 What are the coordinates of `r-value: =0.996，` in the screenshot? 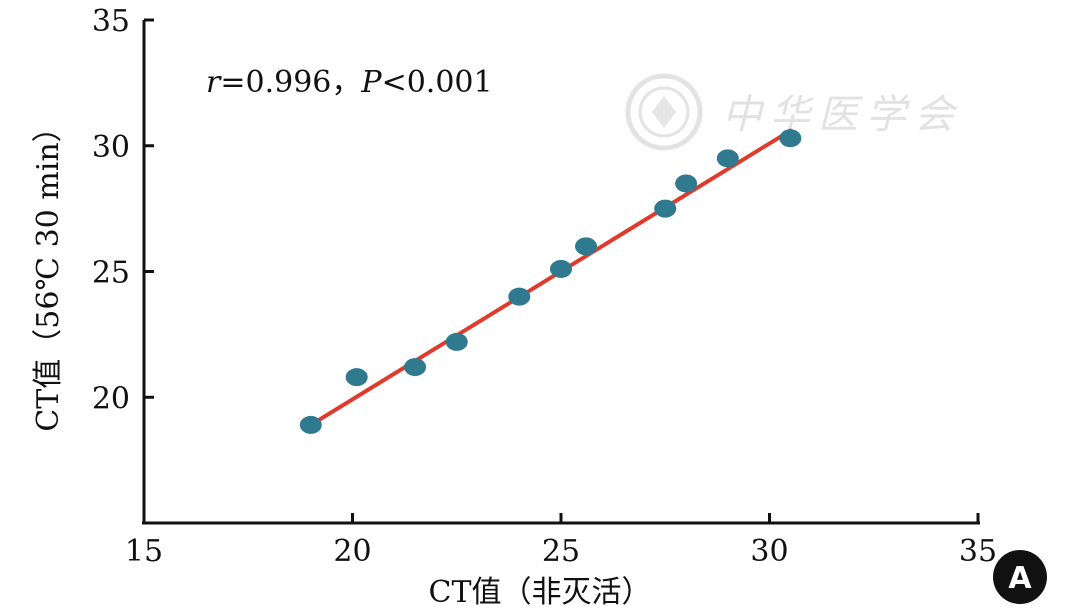 It's located at (290, 82).